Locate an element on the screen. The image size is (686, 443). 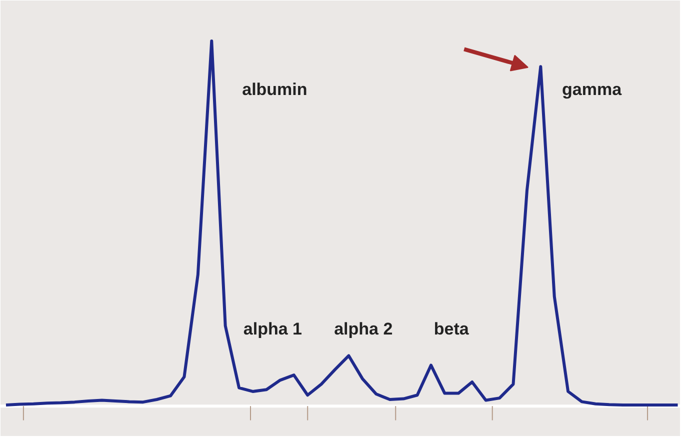
annotation: alpha 2 is located at coordinates (363, 329).